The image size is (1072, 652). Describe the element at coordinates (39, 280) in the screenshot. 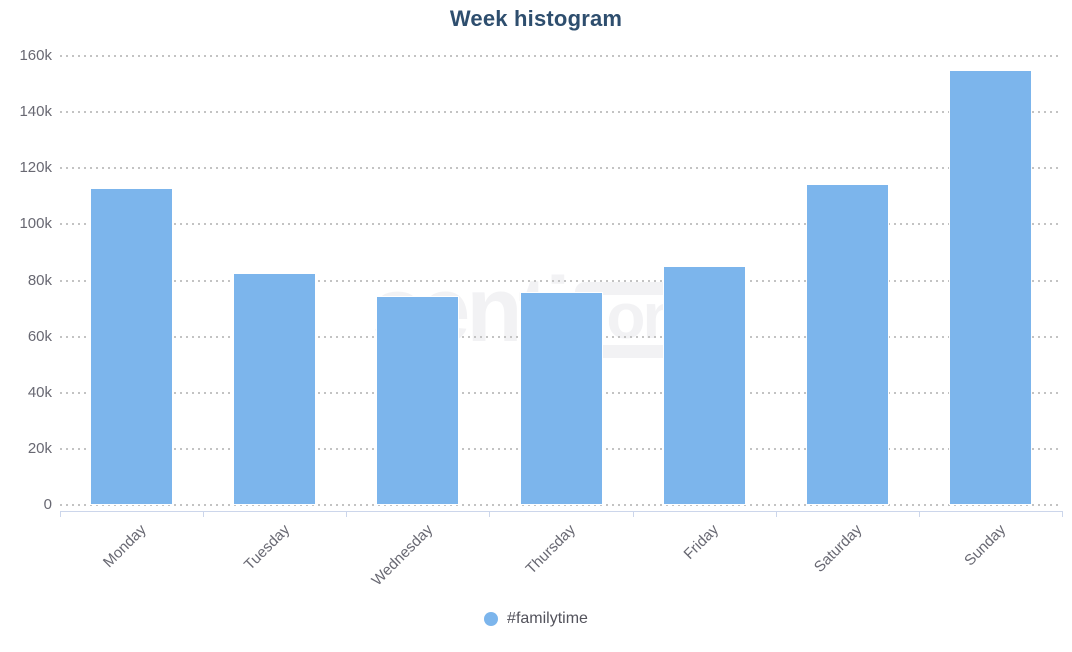

I see `y-axis-label-80k: 80k` at that location.